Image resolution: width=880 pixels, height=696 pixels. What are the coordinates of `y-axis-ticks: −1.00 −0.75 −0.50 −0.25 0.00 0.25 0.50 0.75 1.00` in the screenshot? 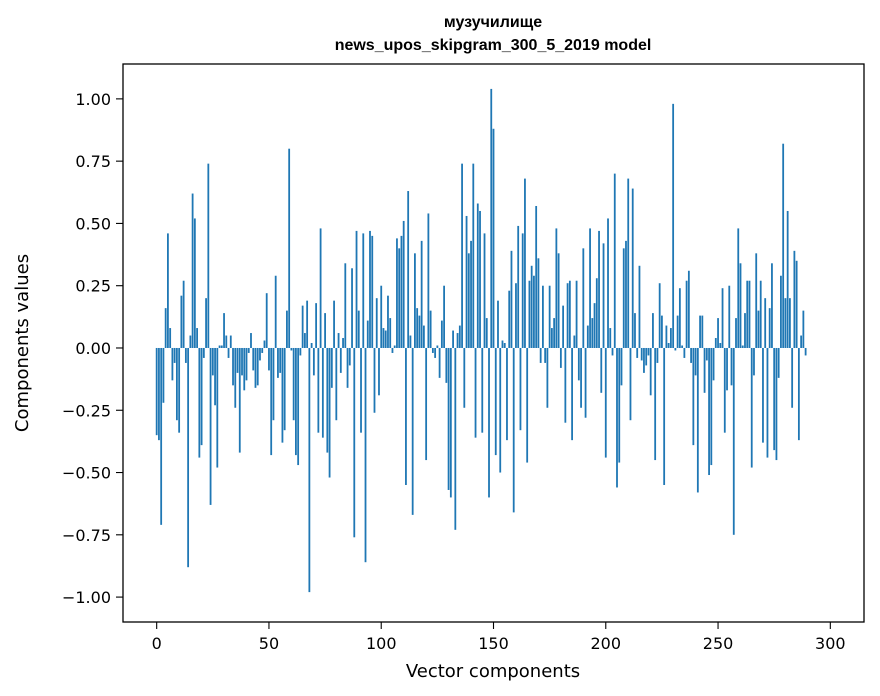 It's located at (92, 348).